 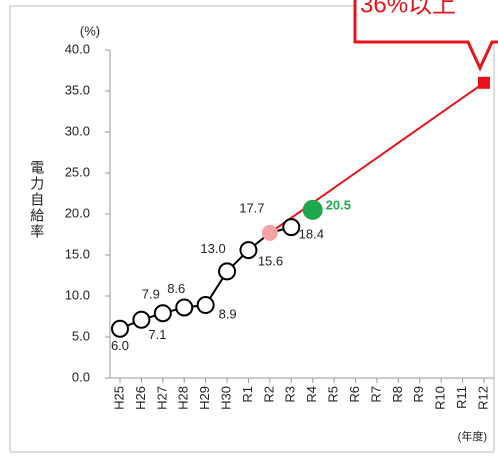 What do you see at coordinates (472, 436) in the screenshot?
I see `x-unit: (年度)` at bounding box center [472, 436].